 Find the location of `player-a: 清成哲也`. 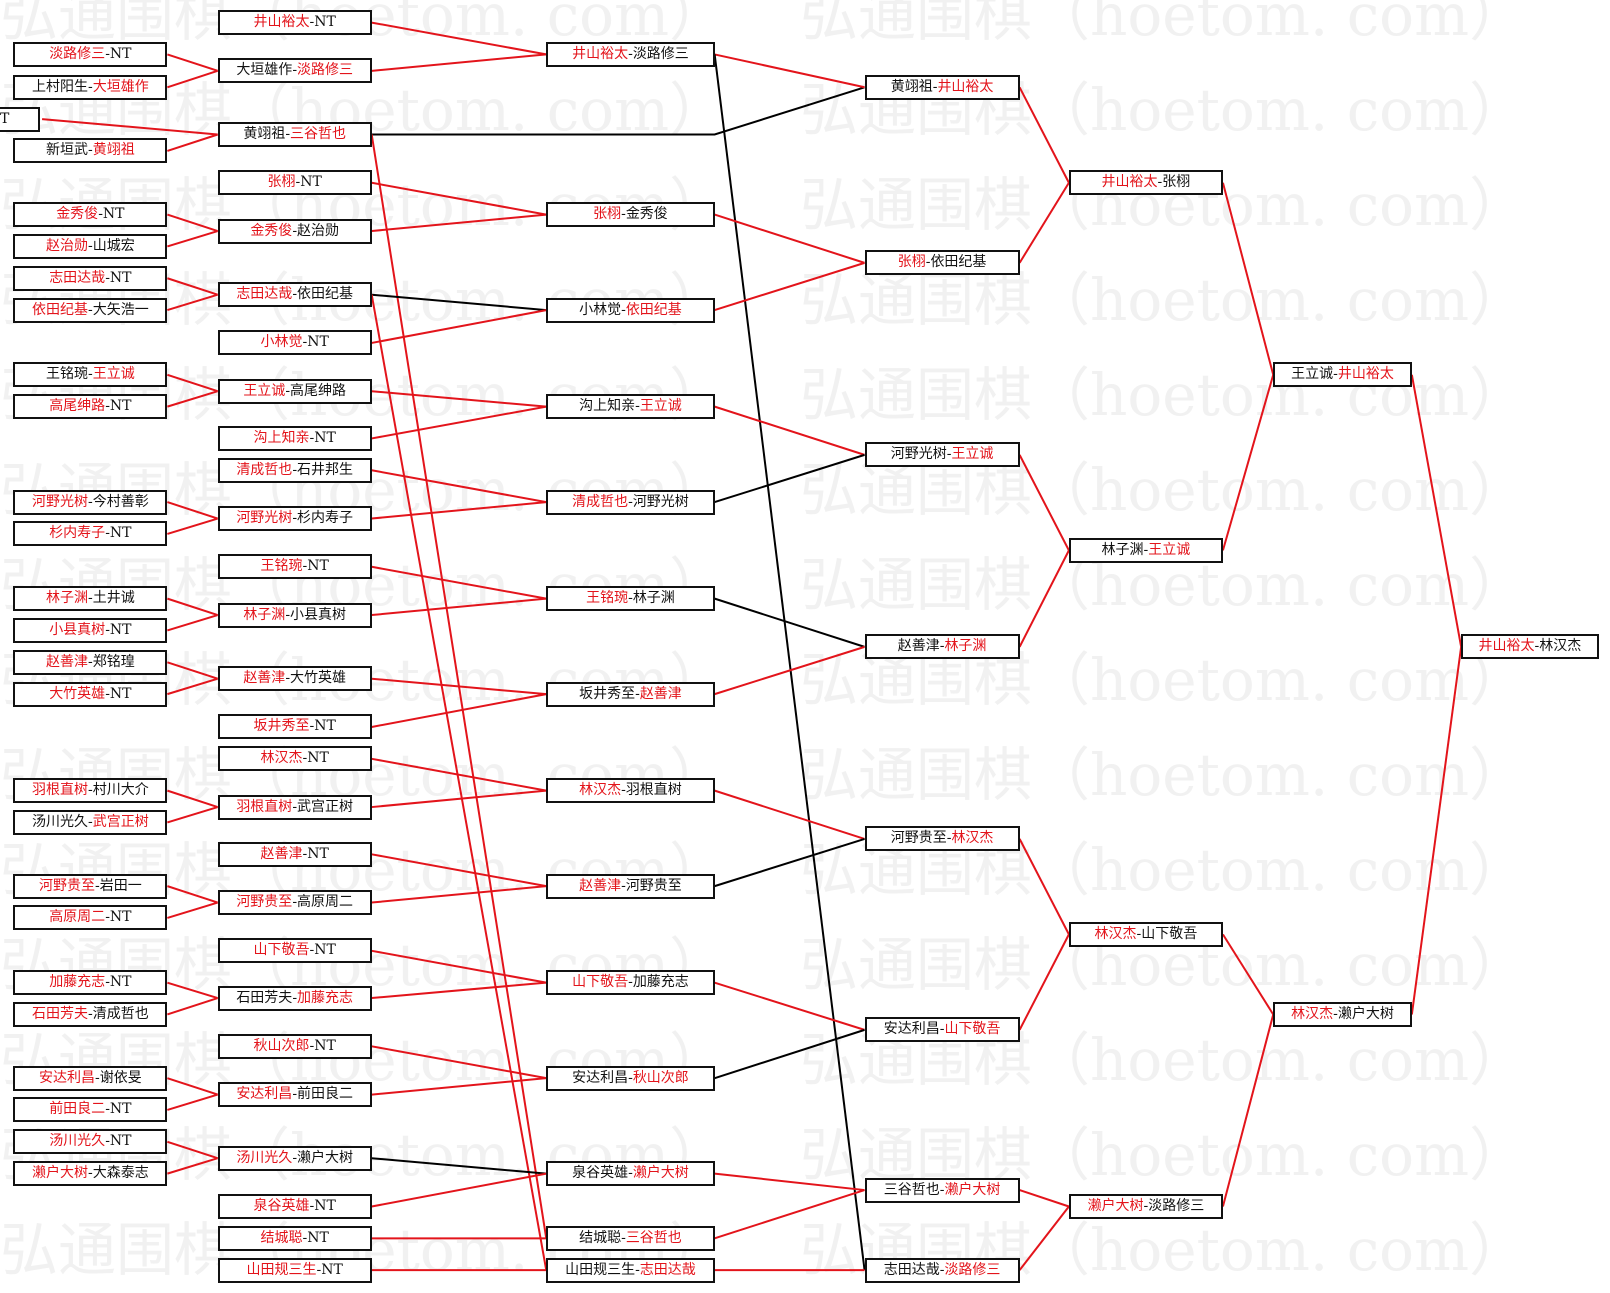

player-a: 清成哲也 is located at coordinates (600, 501).